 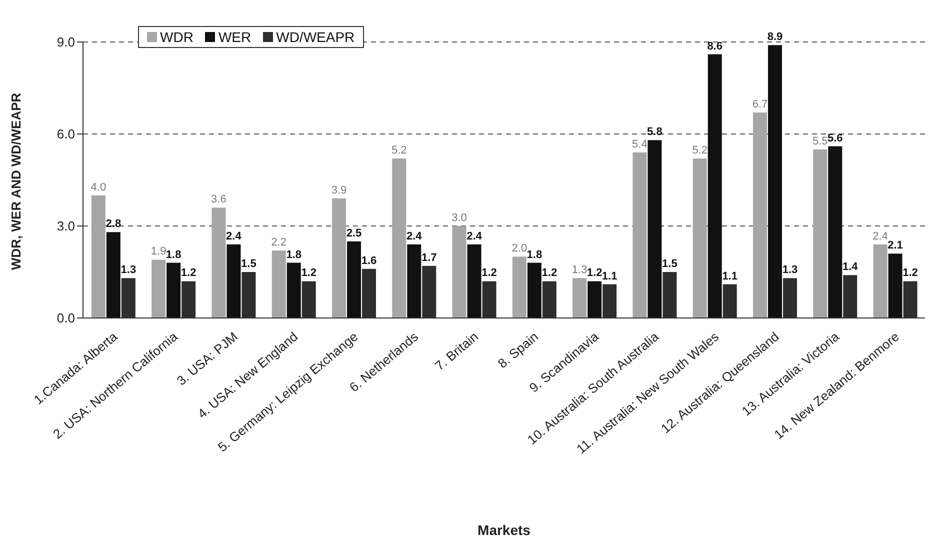 I want to click on data-label: 5.5, so click(x=820, y=141).